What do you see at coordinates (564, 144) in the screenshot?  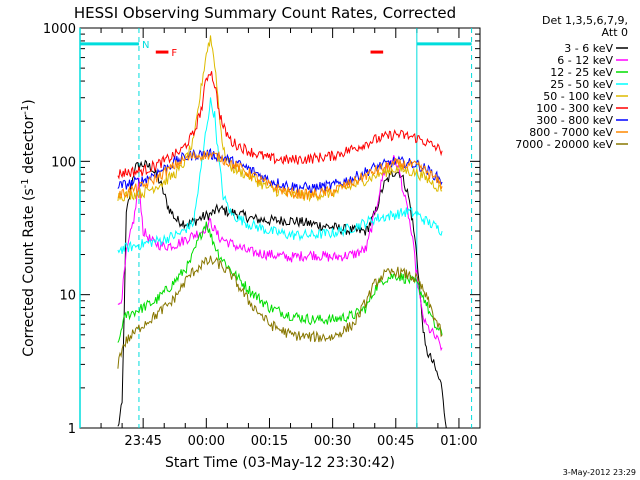 I see `legend-label: 7000 - 20000 keV` at bounding box center [564, 144].